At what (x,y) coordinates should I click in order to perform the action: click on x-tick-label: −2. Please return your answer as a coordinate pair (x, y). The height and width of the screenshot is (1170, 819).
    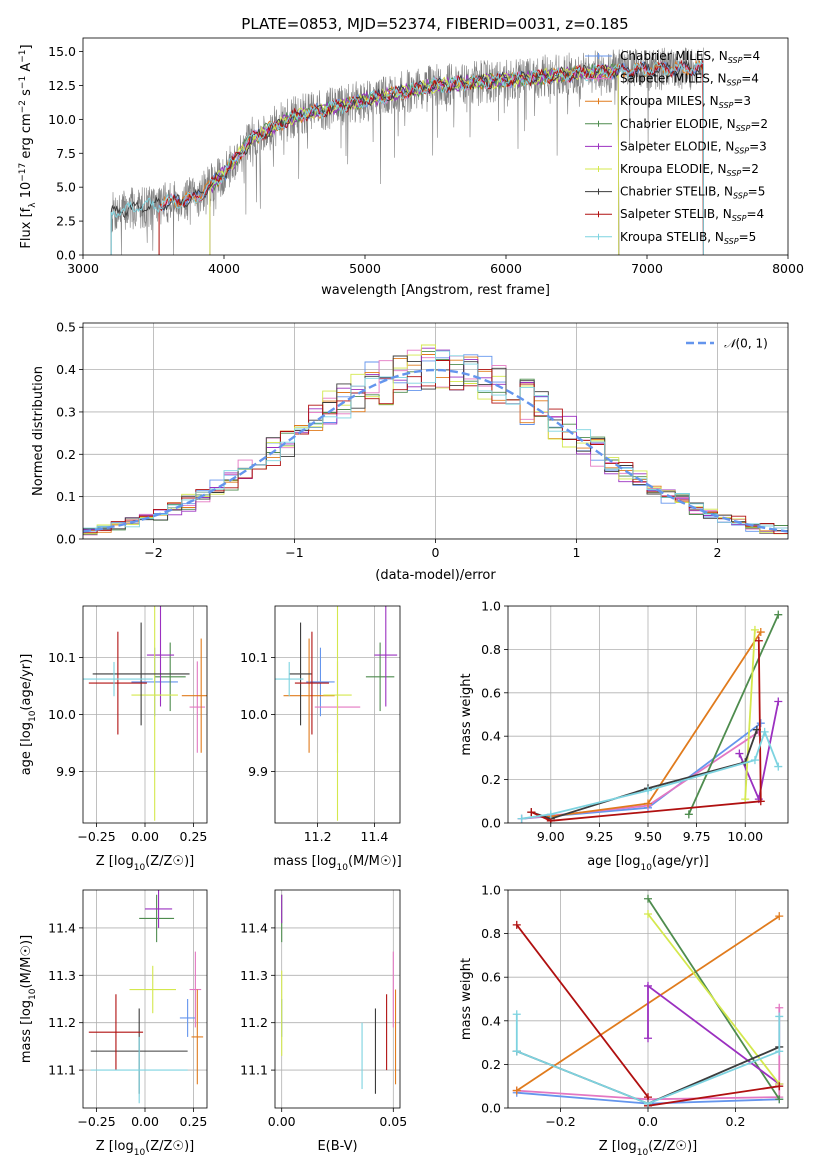
    Looking at the image, I should click on (153, 552).